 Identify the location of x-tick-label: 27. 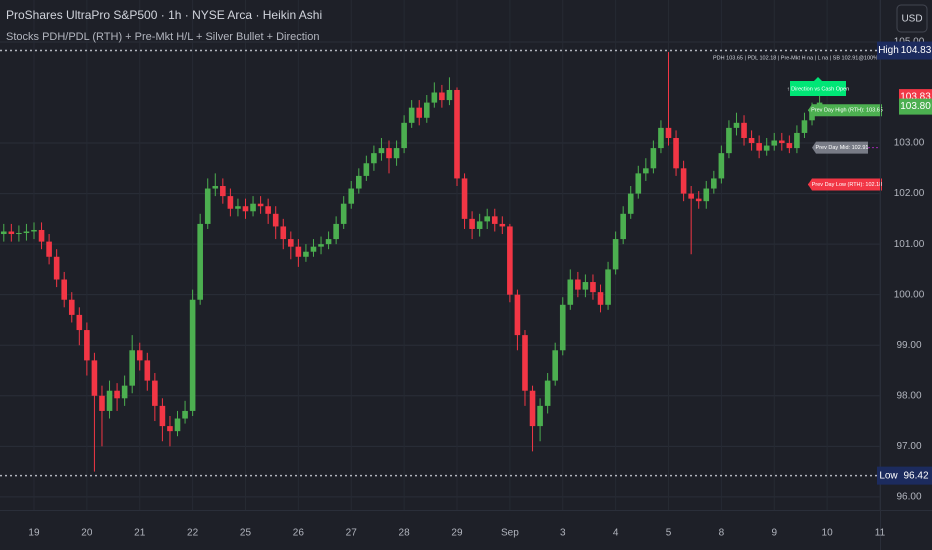
(352, 533).